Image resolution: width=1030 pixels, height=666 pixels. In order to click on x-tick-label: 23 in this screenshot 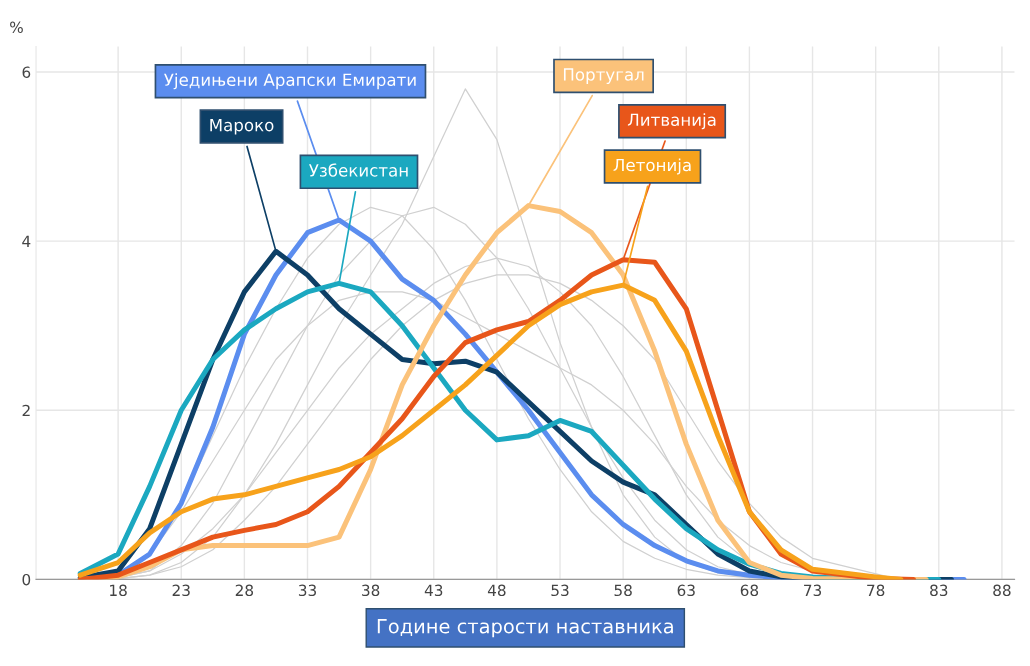, I will do `click(181, 590)`.